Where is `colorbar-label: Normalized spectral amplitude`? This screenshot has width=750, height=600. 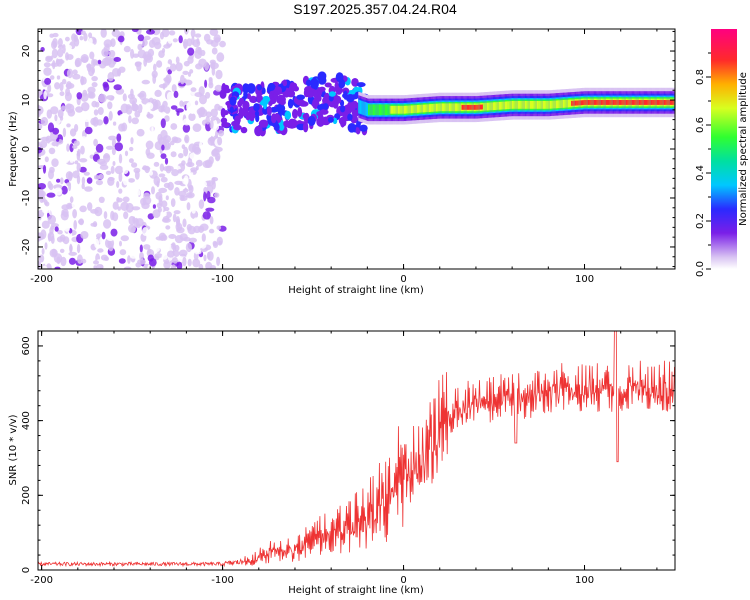
colorbar-label: Normalized spectral amplitude is located at coordinates (743, 149).